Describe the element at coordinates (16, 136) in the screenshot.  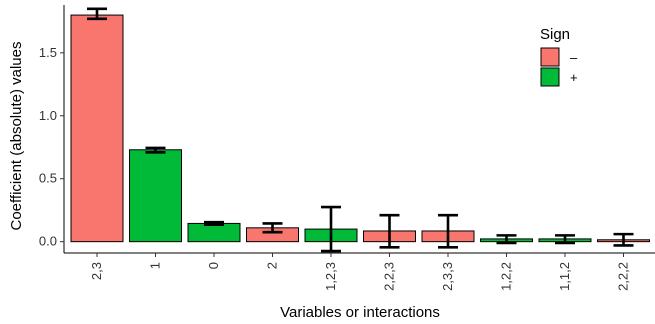
I see `y-axis-title: Coefficient (absolute) values` at that location.